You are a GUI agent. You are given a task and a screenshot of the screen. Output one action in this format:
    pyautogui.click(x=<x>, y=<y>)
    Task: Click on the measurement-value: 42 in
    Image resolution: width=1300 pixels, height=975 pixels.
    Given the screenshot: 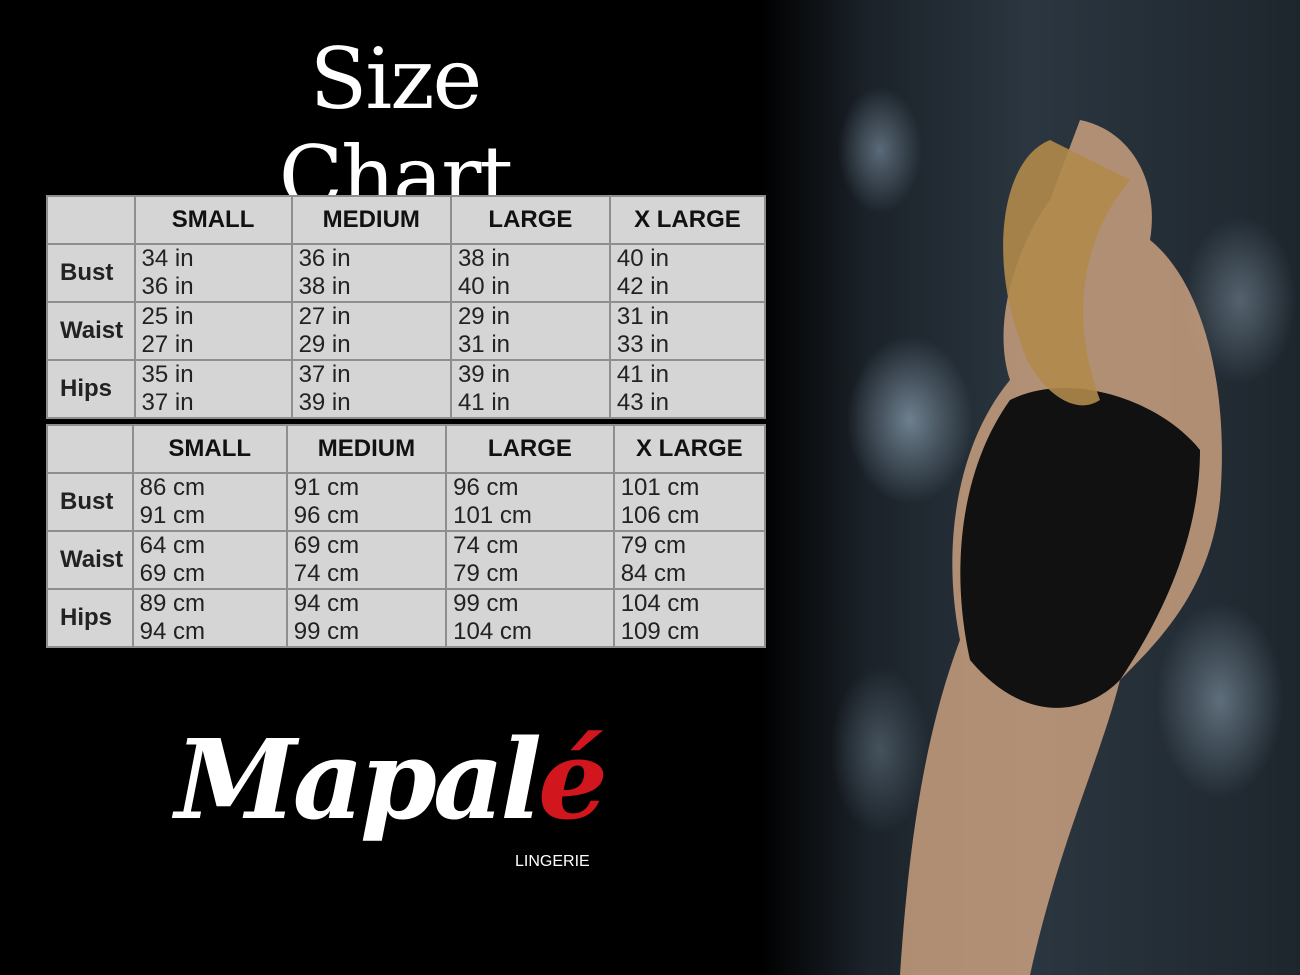 What is the action you would take?
    pyautogui.click(x=642, y=286)
    